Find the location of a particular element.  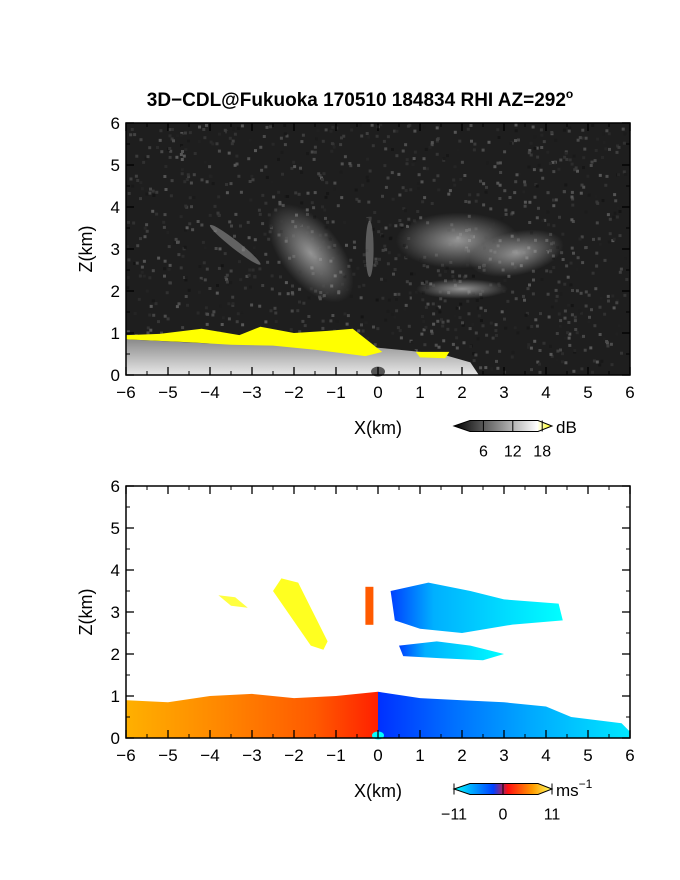

lower-layer-east is located at coordinates (451, 651).